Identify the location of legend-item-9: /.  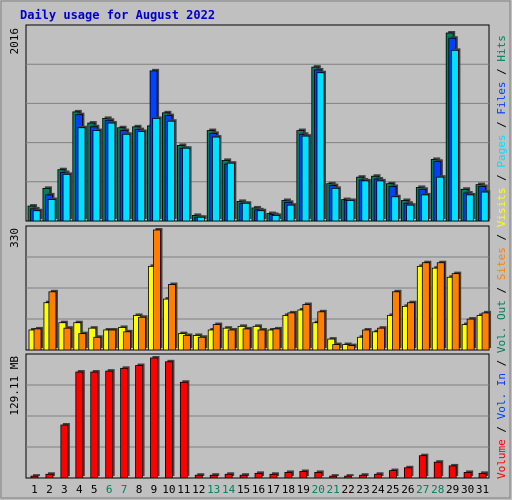
(501, 180).